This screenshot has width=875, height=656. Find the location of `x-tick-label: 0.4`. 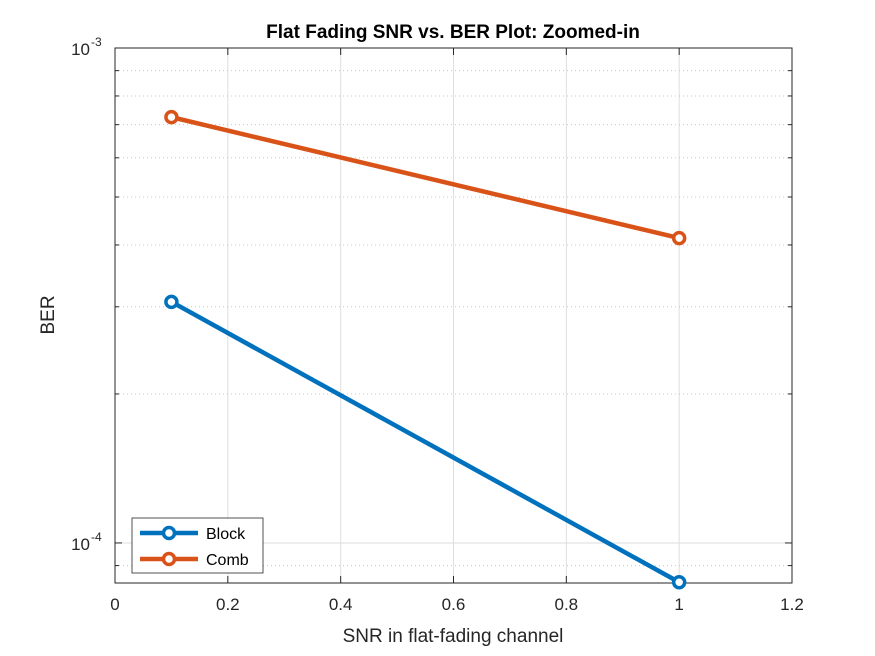

x-tick-label: 0.4 is located at coordinates (341, 604).